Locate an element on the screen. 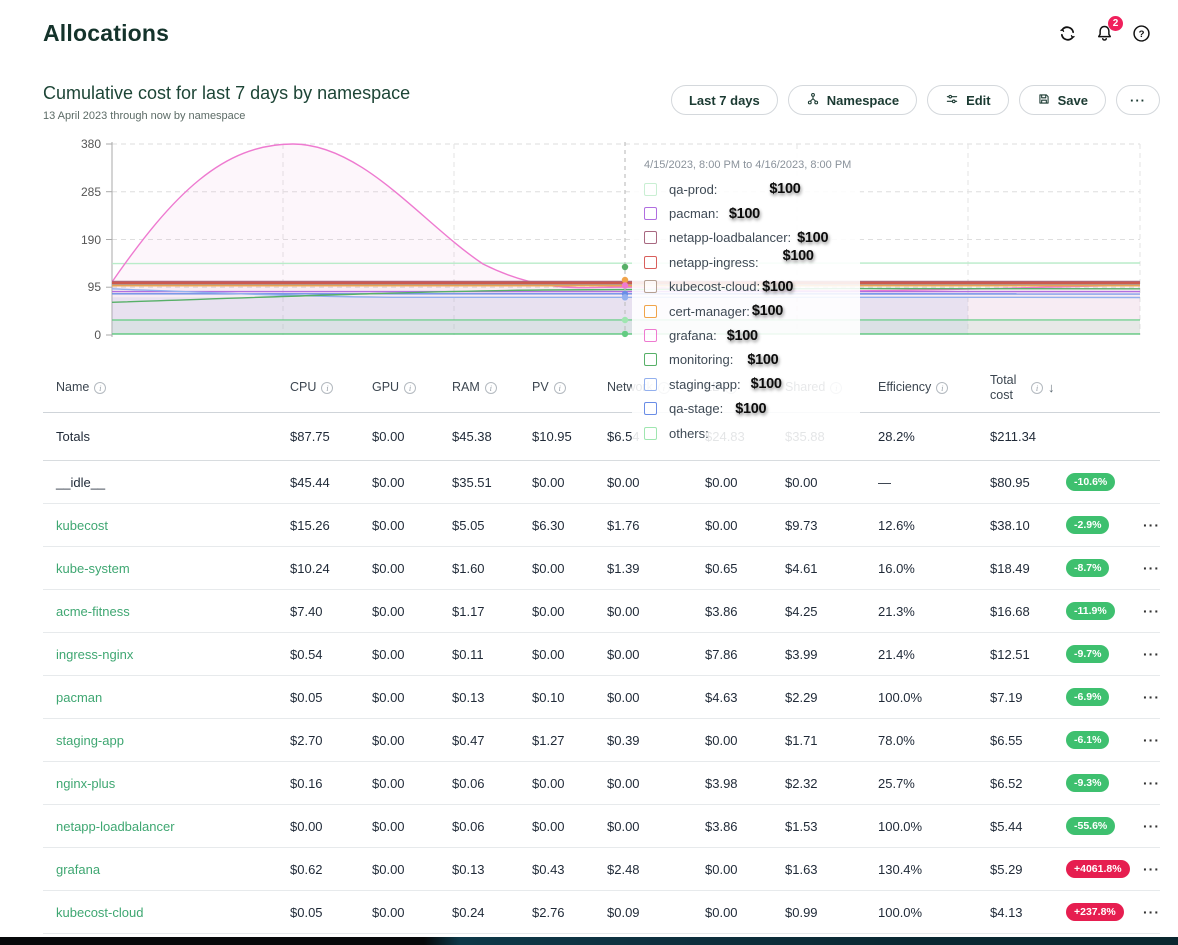 The image size is (1178, 945). total-value: $12.51 is located at coordinates (1010, 654).